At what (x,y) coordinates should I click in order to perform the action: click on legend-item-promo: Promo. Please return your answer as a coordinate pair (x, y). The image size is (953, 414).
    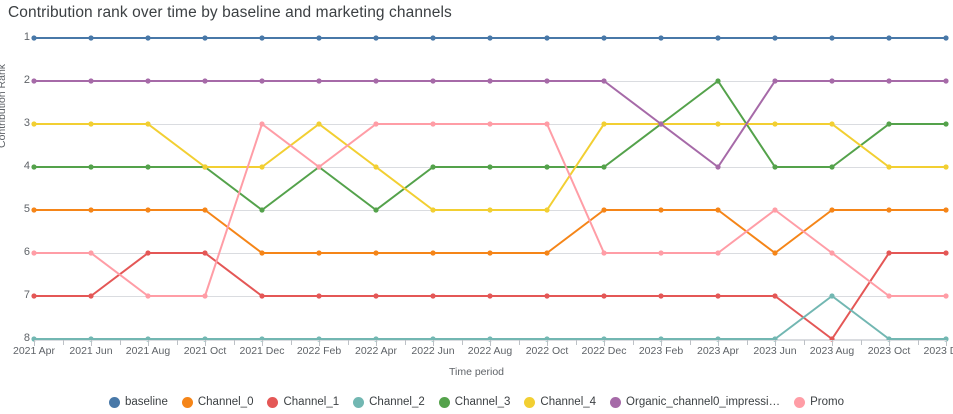
    Looking at the image, I should click on (819, 402).